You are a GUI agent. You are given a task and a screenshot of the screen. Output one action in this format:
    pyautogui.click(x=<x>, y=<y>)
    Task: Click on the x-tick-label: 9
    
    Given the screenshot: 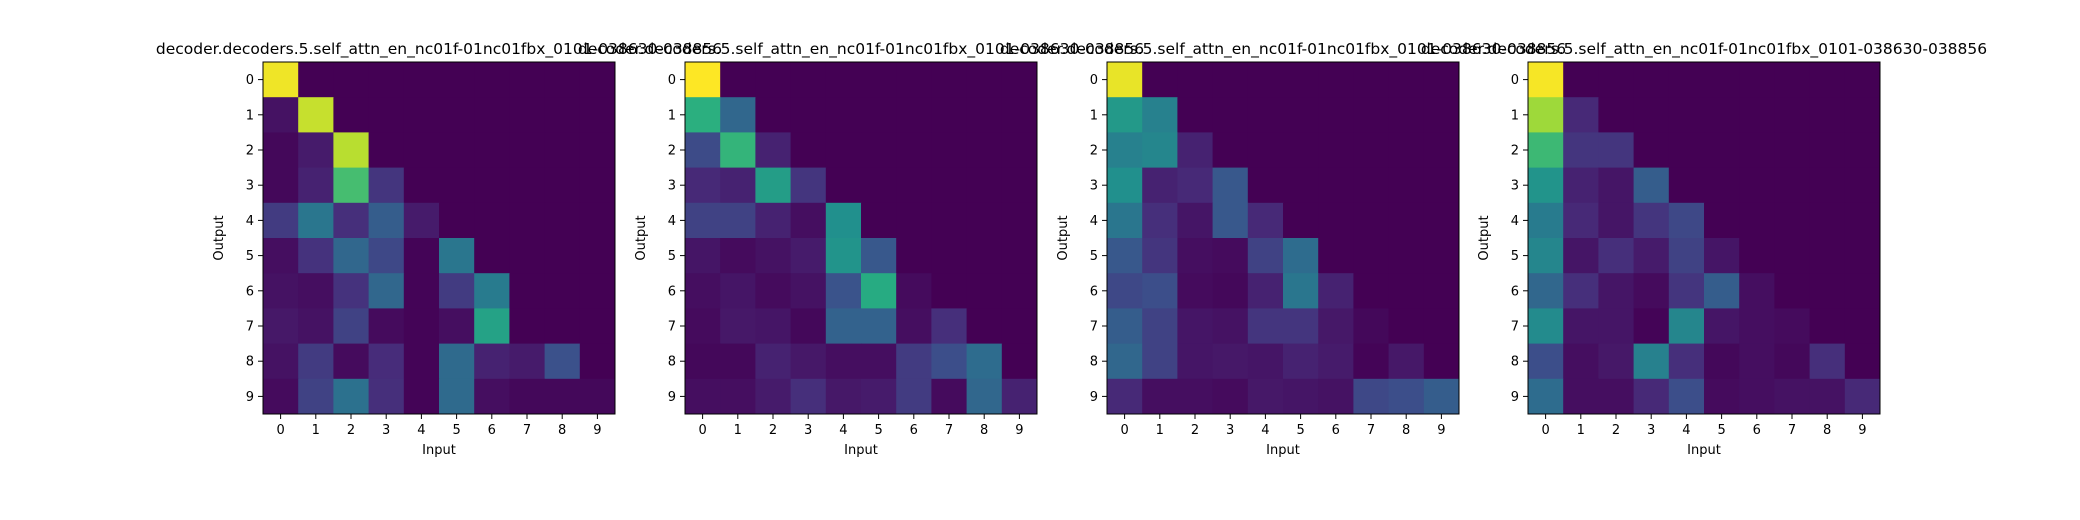 What is the action you would take?
    pyautogui.click(x=1441, y=430)
    